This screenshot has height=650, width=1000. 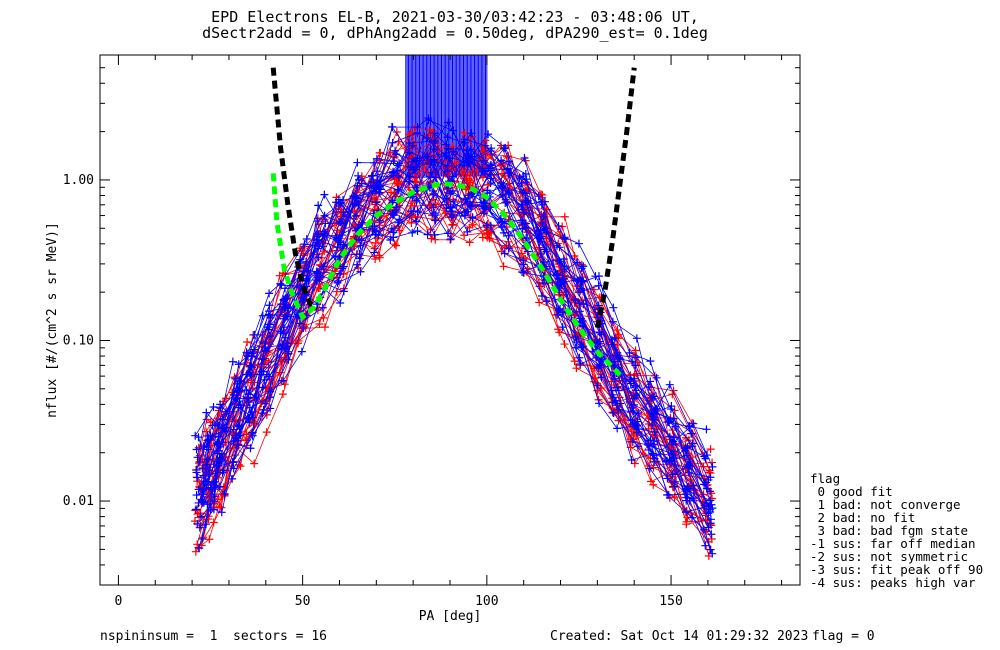 What do you see at coordinates (303, 601) in the screenshot?
I see `x-tick-label: 50` at bounding box center [303, 601].